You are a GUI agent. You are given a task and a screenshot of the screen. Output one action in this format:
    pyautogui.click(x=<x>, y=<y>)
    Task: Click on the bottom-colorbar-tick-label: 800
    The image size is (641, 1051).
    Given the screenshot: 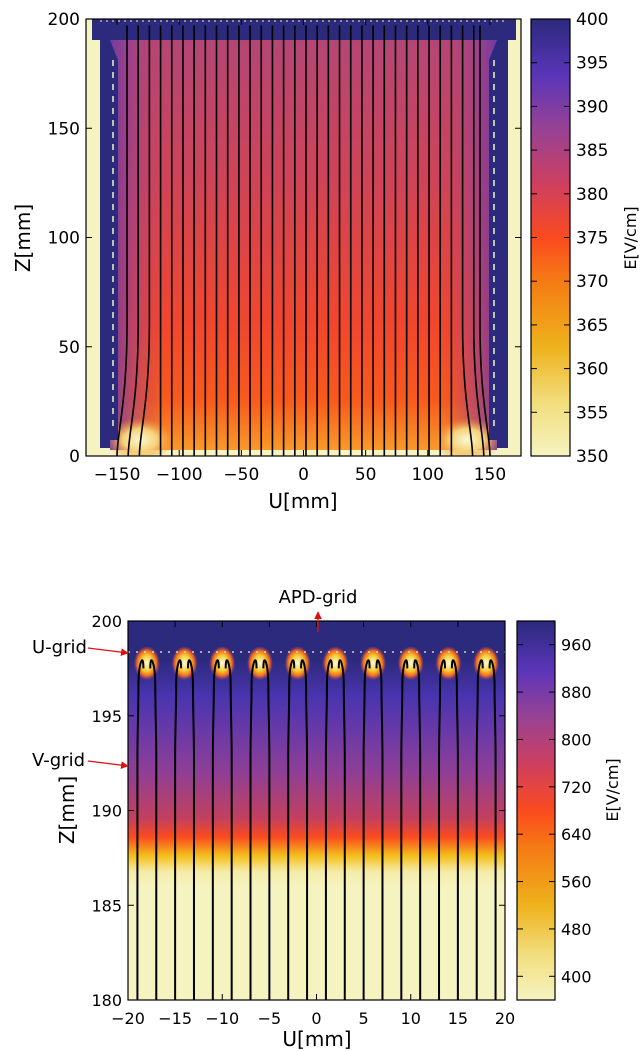 What is the action you would take?
    pyautogui.click(x=576, y=739)
    